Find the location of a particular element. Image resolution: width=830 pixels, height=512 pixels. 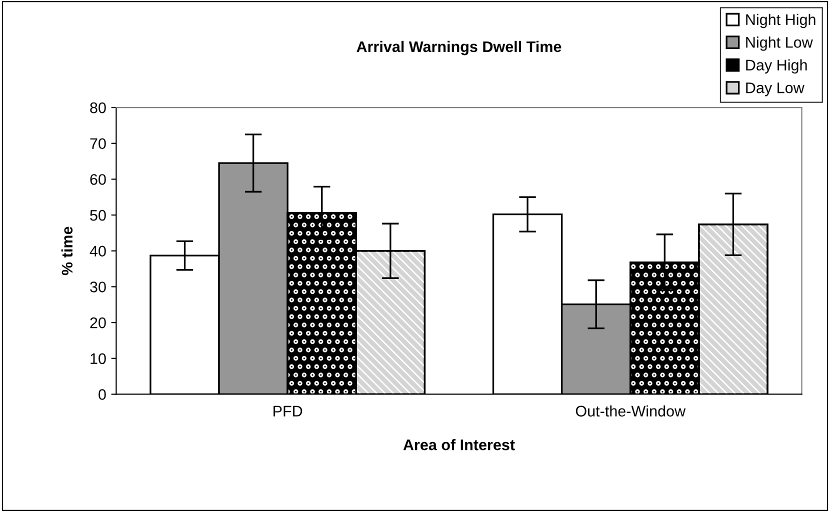

x-axis-title: Area of Interest is located at coordinates (459, 444).